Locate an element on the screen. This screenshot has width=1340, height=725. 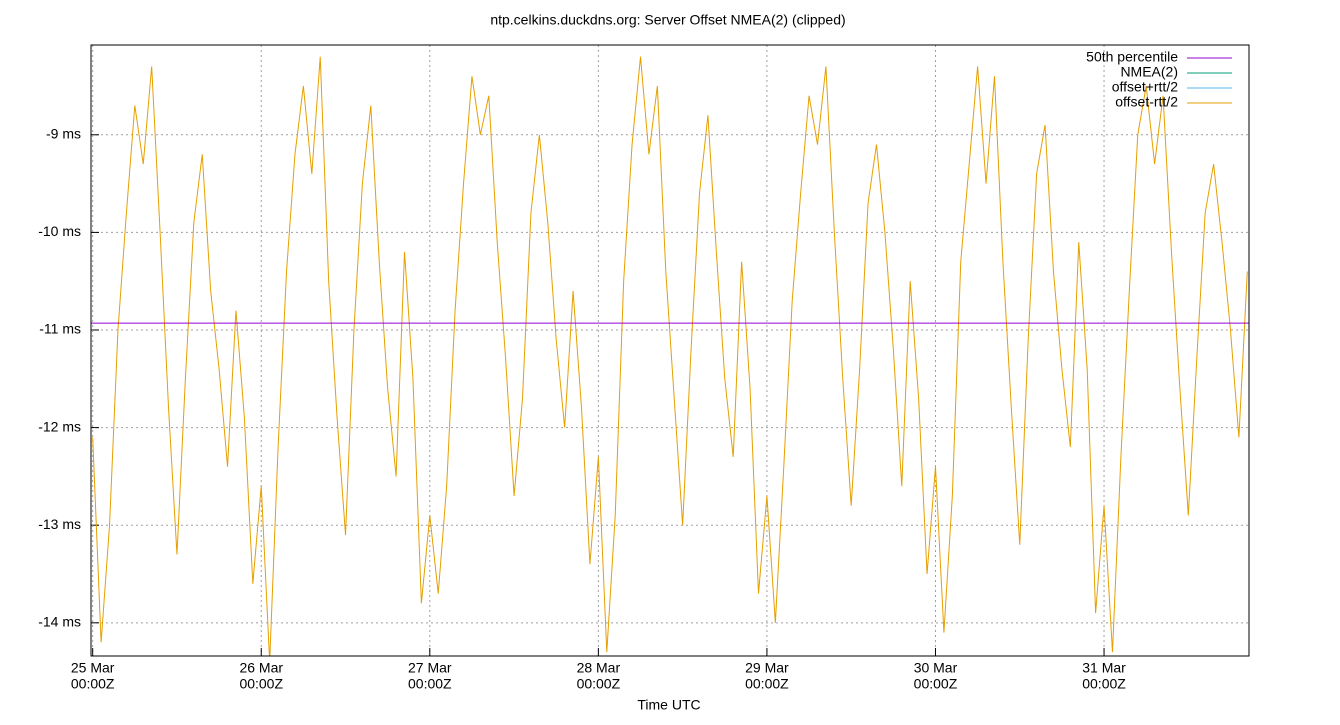
x-tick-label: 30 Mar is located at coordinates (936, 668).